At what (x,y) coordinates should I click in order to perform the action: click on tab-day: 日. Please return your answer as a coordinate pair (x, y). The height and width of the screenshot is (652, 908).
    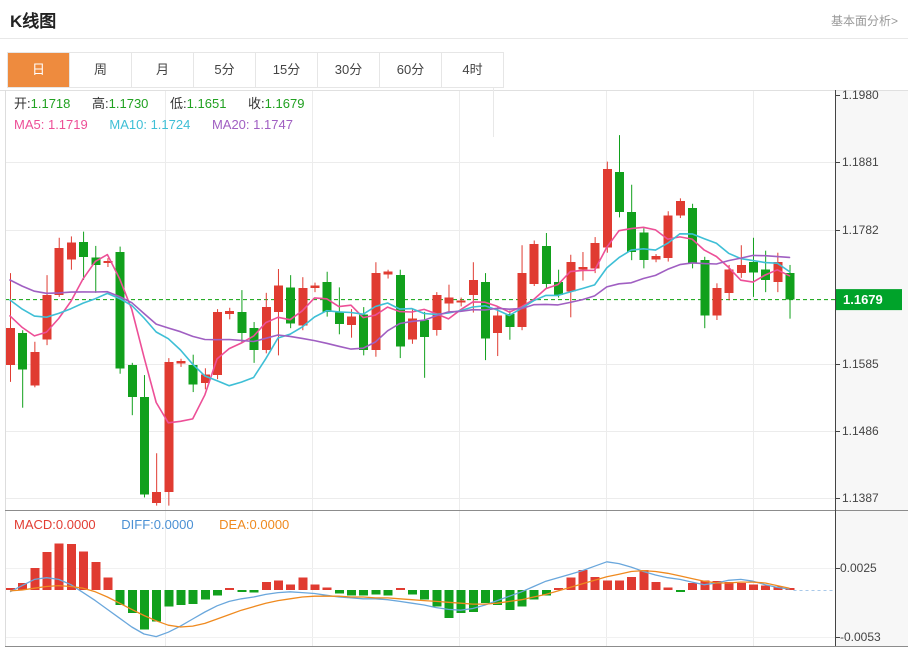
    Looking at the image, I should click on (39, 70).